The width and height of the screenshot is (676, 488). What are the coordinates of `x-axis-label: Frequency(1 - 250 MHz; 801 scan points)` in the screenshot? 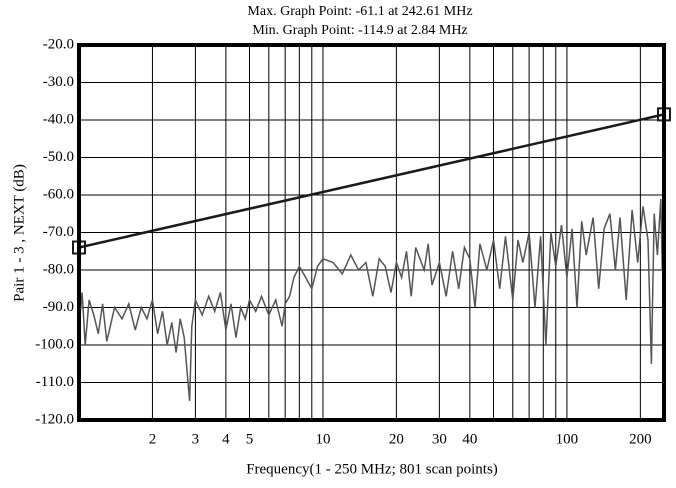 It's located at (372, 469).